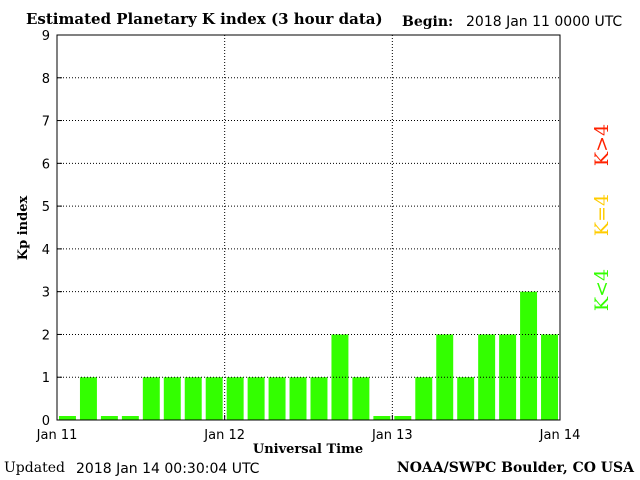  I want to click on y-tick-label: 4, so click(46, 250).